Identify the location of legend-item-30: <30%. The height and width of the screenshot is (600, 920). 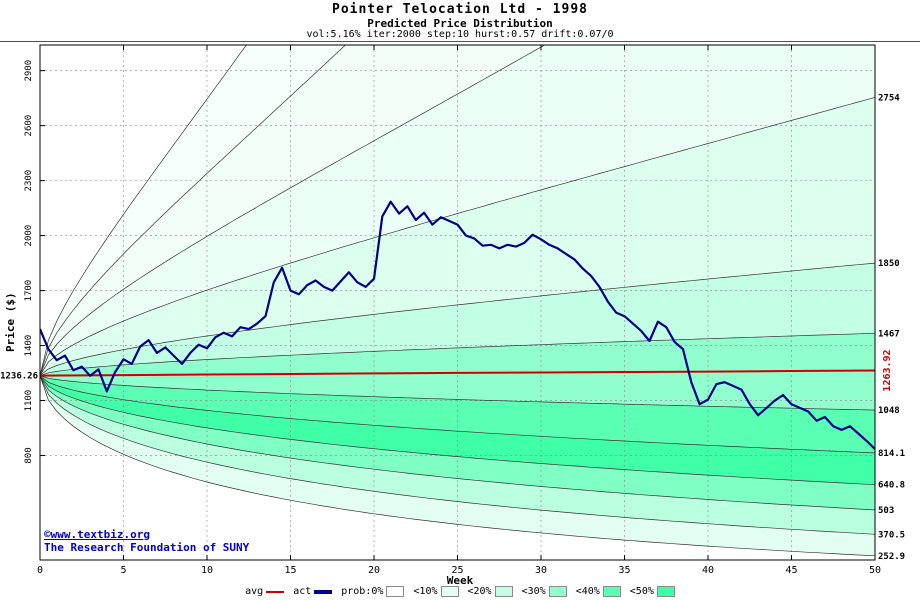
(544, 591).